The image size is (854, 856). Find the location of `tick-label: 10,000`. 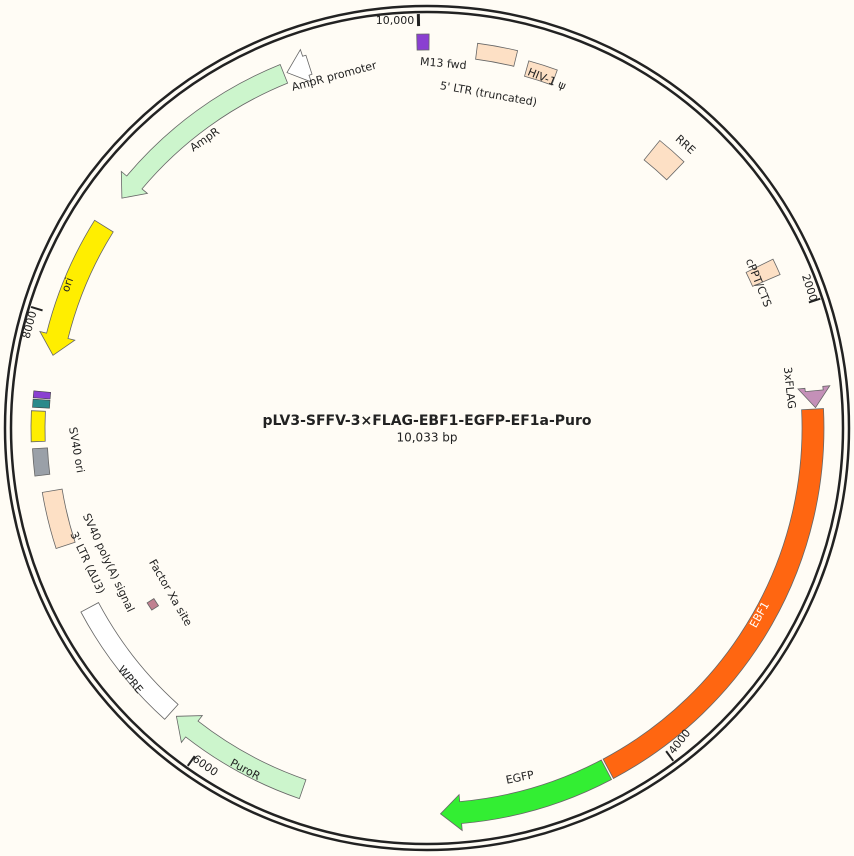

tick-label: 10,000 is located at coordinates (395, 20).